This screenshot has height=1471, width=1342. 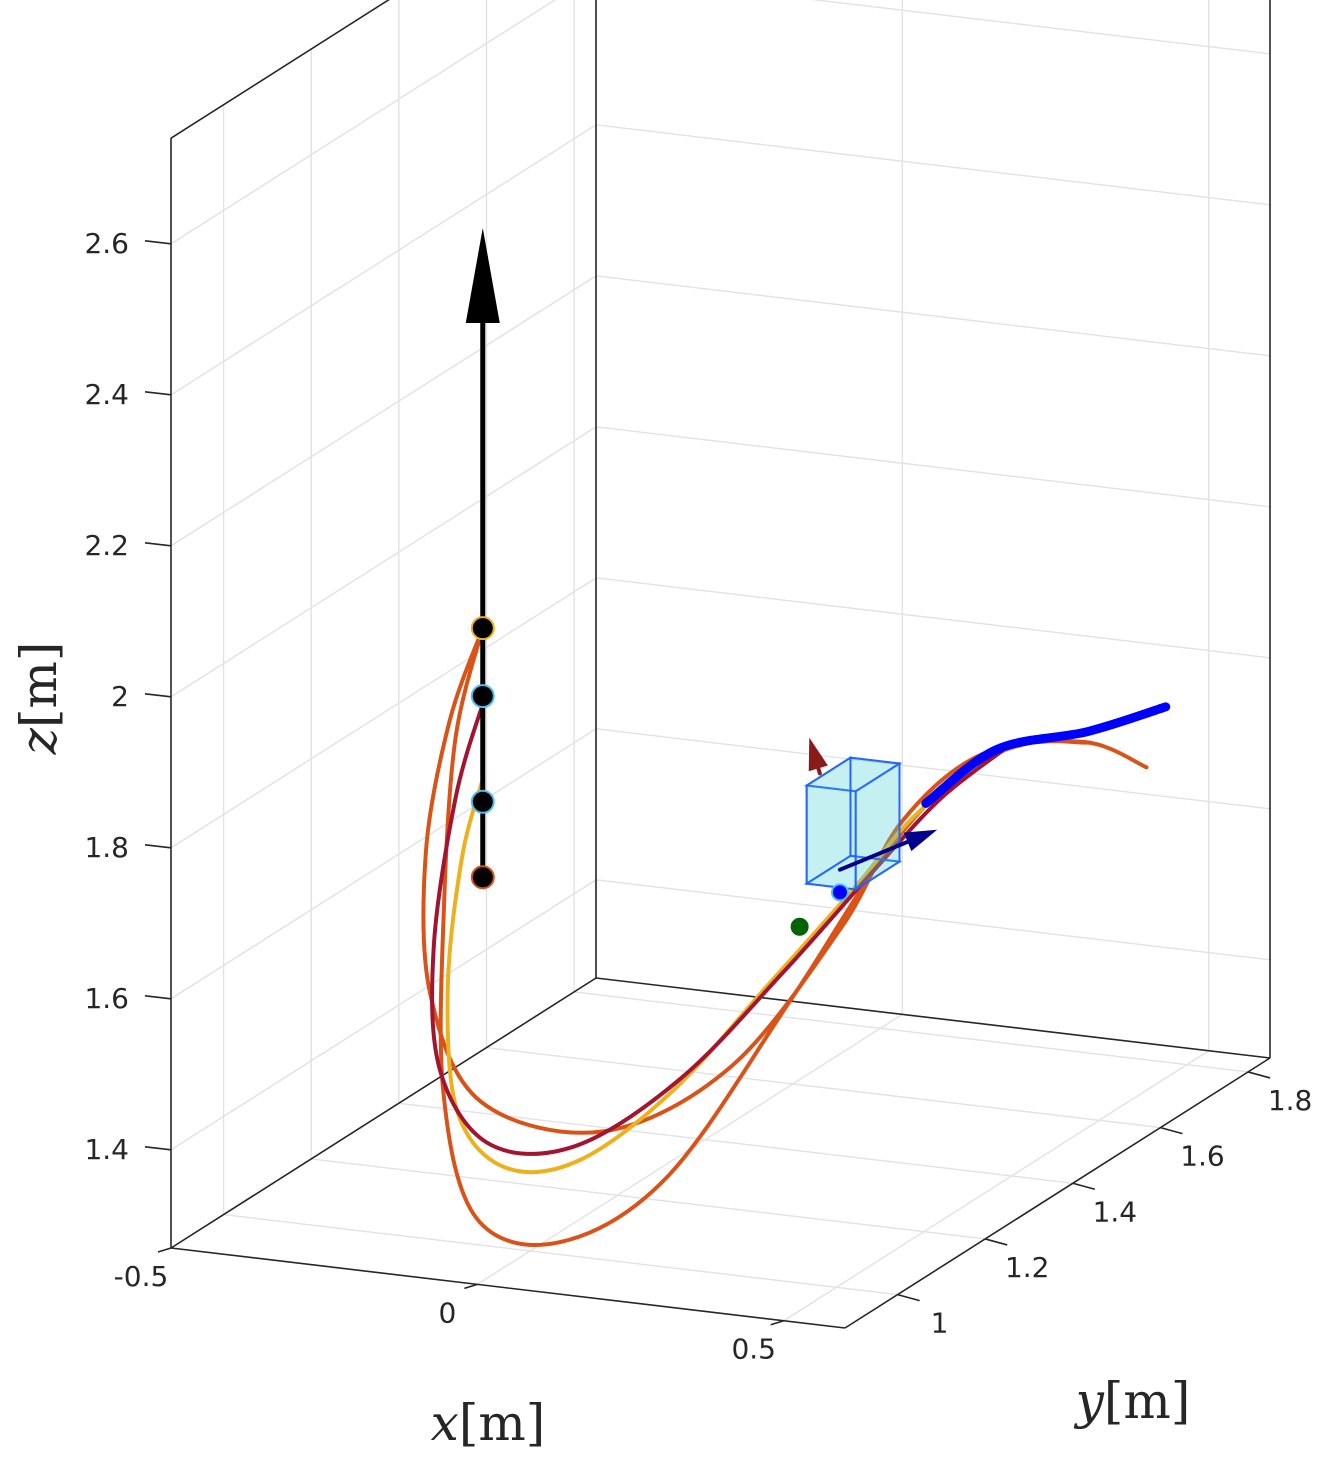 I want to click on x-axis-title: x[m], so click(x=488, y=1423).